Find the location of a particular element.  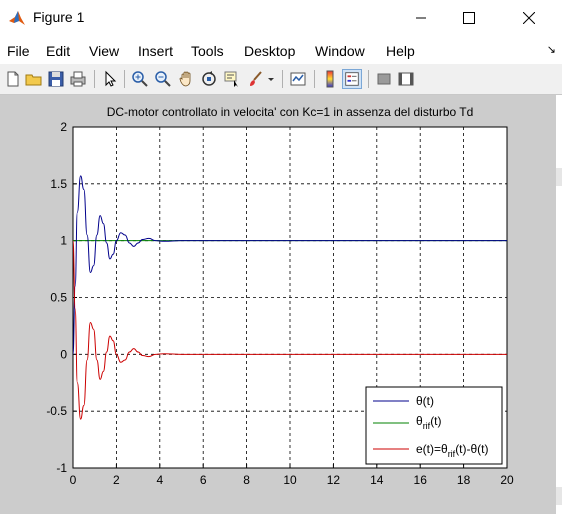

data-cursor-icon is located at coordinates (232, 79).